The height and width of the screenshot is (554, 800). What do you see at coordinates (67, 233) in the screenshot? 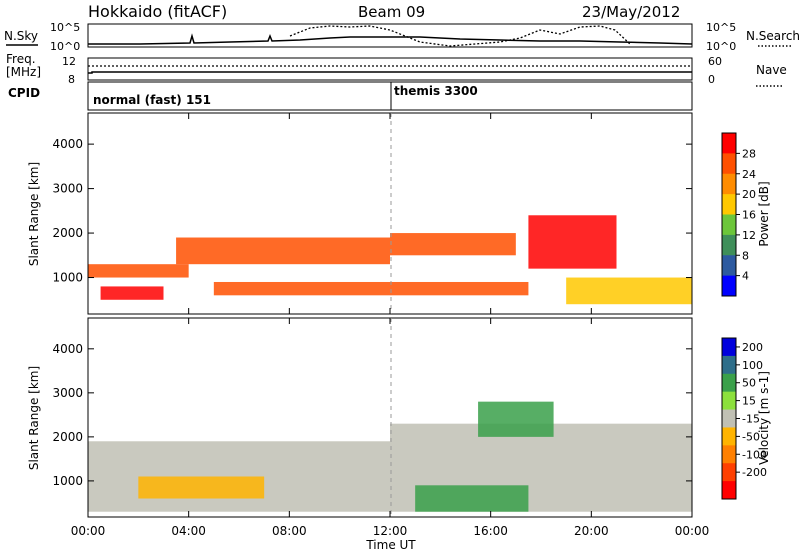
I see `power-y-tick-label: 2000` at bounding box center [67, 233].